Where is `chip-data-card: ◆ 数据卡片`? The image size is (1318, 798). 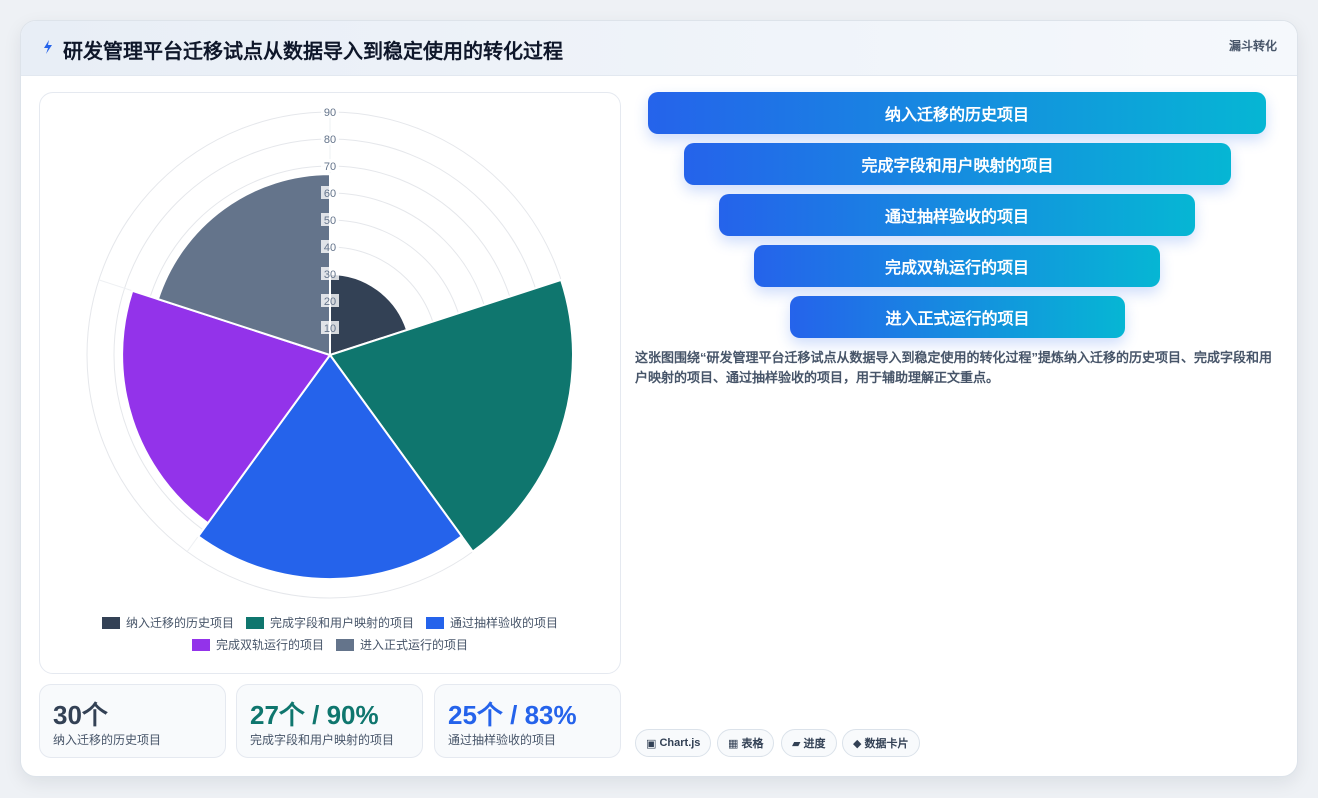
chip-data-card: ◆ 数据卡片 is located at coordinates (881, 743).